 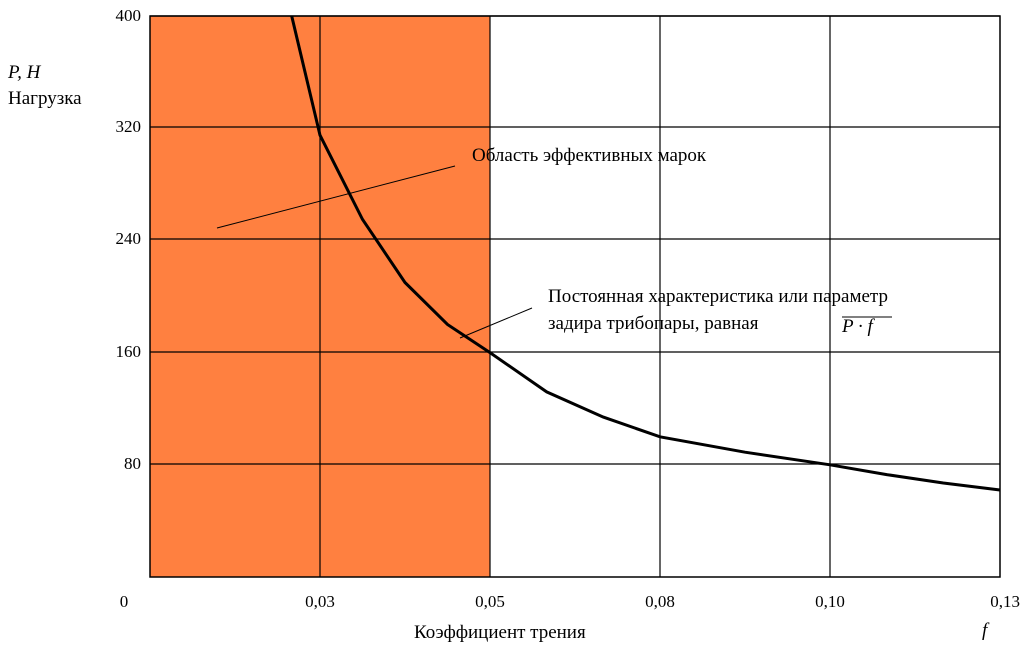 I want to click on x-axis-symbol: f, so click(x=985, y=630).